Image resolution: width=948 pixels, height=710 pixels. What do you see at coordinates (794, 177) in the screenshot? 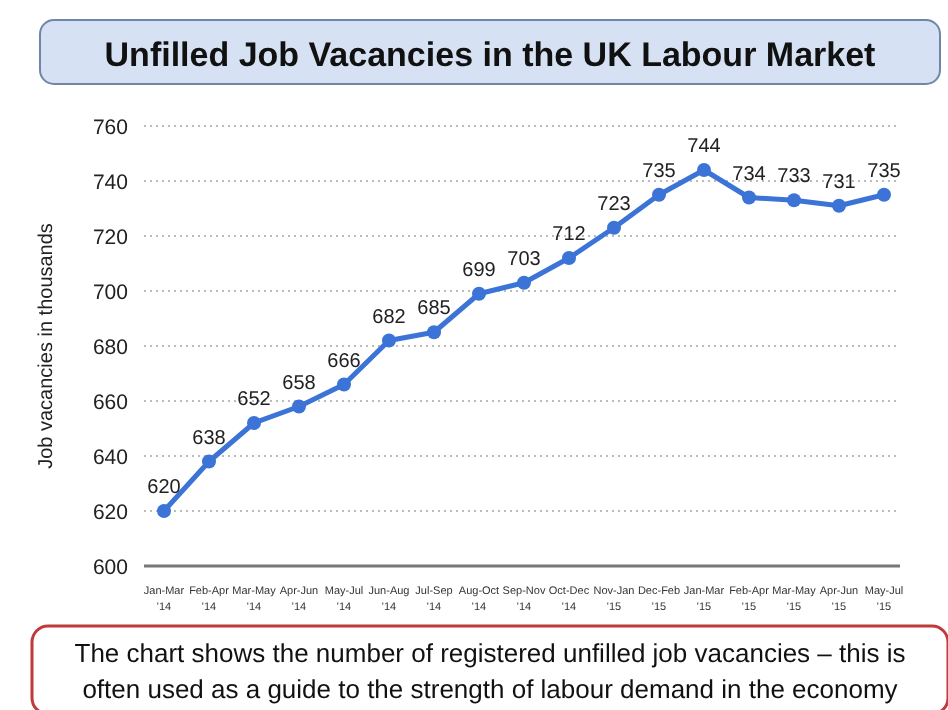
I see `data-label: 733` at bounding box center [794, 177].